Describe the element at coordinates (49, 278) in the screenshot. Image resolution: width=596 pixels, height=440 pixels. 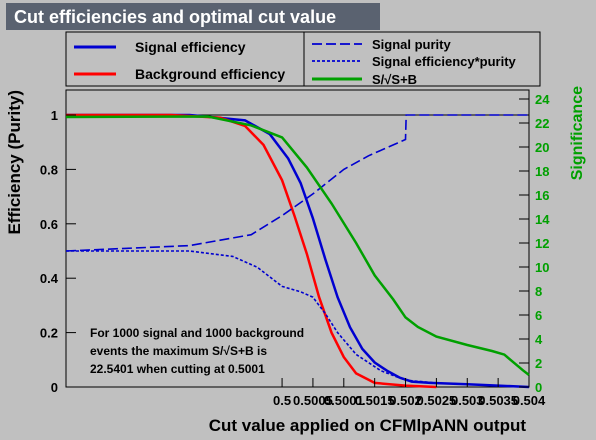
I see `y-tick-label-2: 0.4` at that location.